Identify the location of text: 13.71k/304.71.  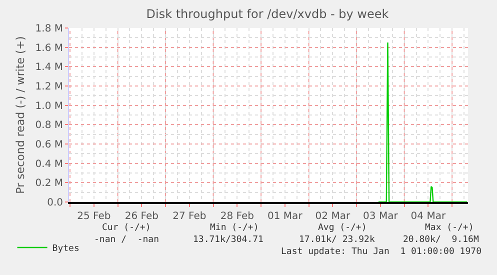
(228, 240).